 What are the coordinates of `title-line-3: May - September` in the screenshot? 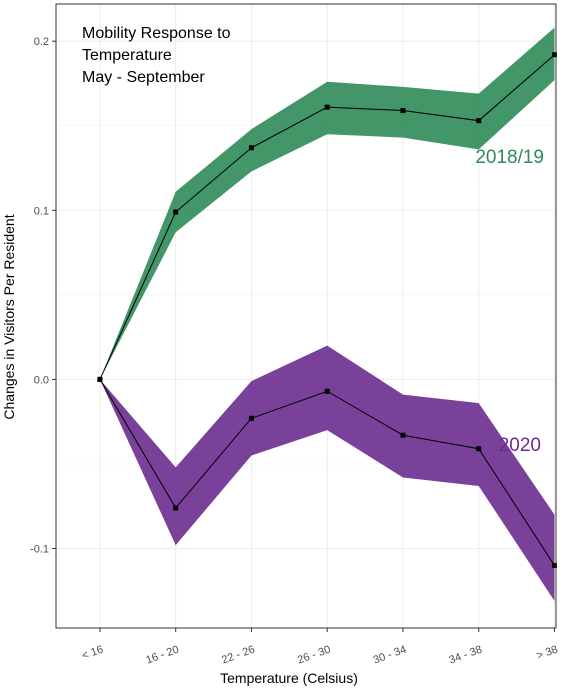 It's located at (143, 77).